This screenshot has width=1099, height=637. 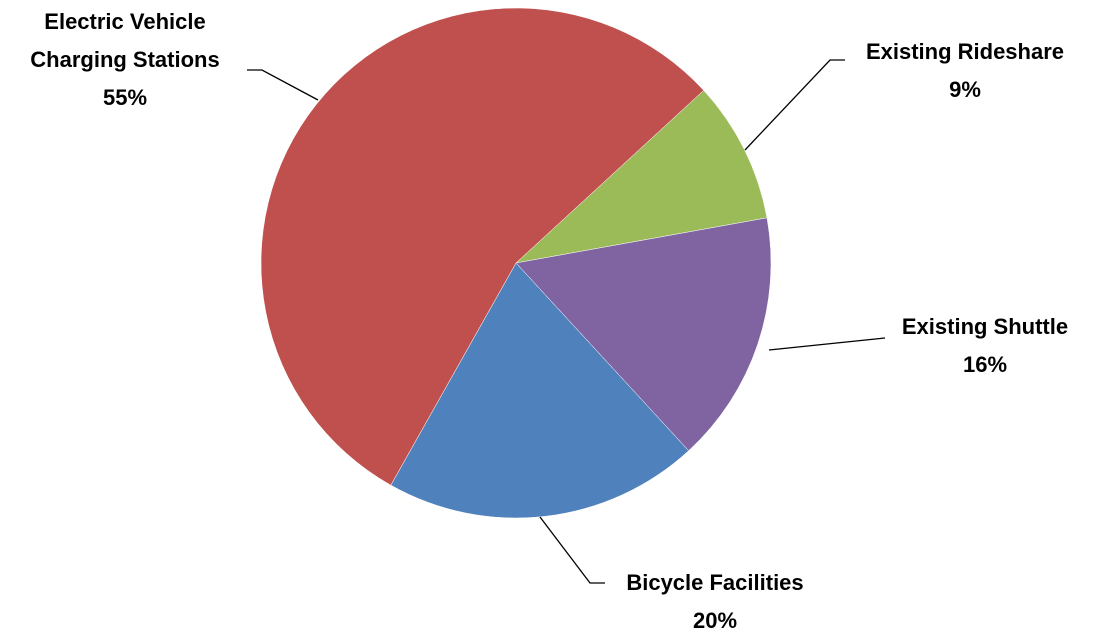 I want to click on category-label: Electric Vehicle Charging Stations, so click(x=125, y=40).